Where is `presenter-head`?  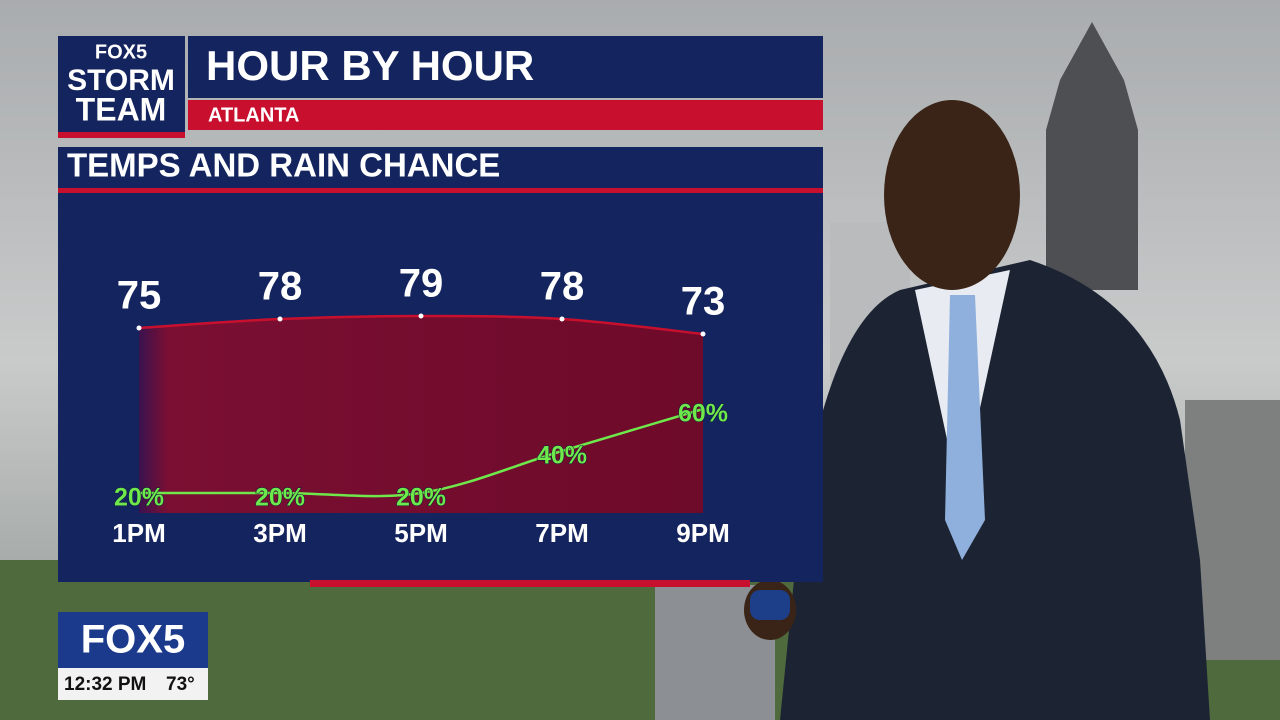 presenter-head is located at coordinates (952, 195).